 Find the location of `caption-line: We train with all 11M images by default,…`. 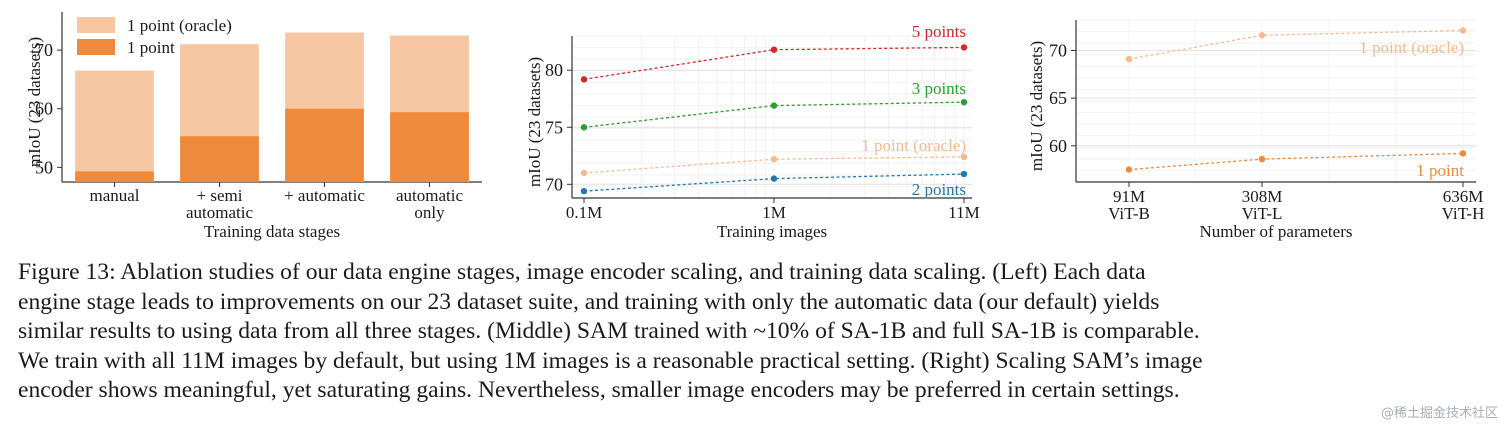

caption-line: We train with all 11M images by default,… is located at coordinates (610, 360).